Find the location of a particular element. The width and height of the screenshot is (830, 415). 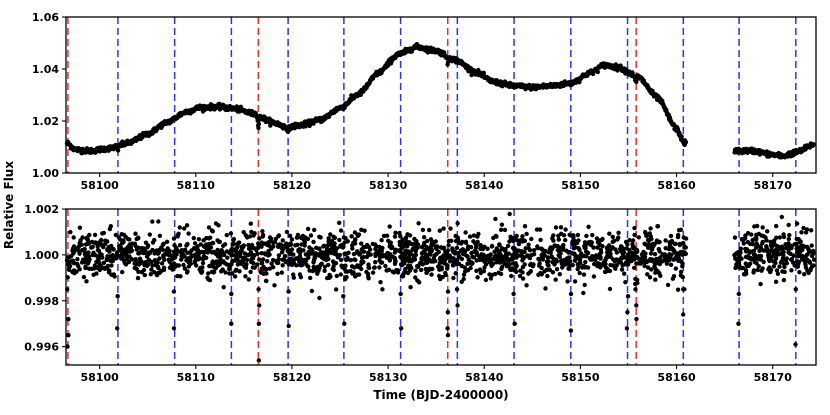

top-x-tick-label: 58100 is located at coordinates (100, 185).